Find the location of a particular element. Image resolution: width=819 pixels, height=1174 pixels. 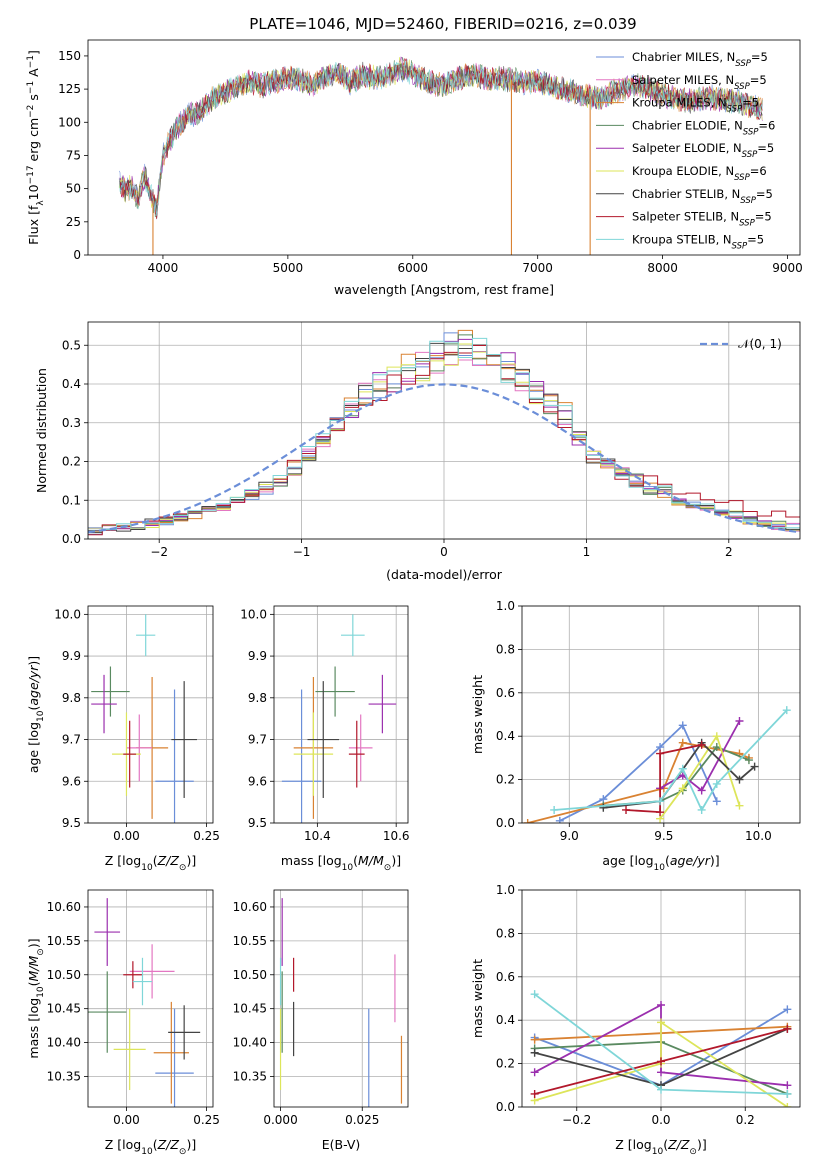

y-tick-label: 0.2 is located at coordinates (505, 1064).